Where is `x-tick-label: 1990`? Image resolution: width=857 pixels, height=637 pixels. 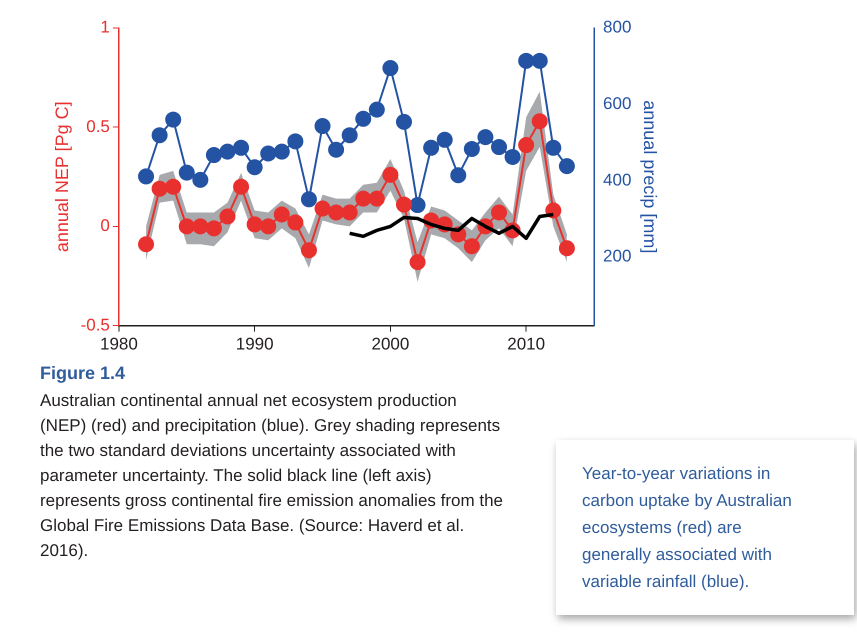 x-tick-label: 1990 is located at coordinates (255, 344).